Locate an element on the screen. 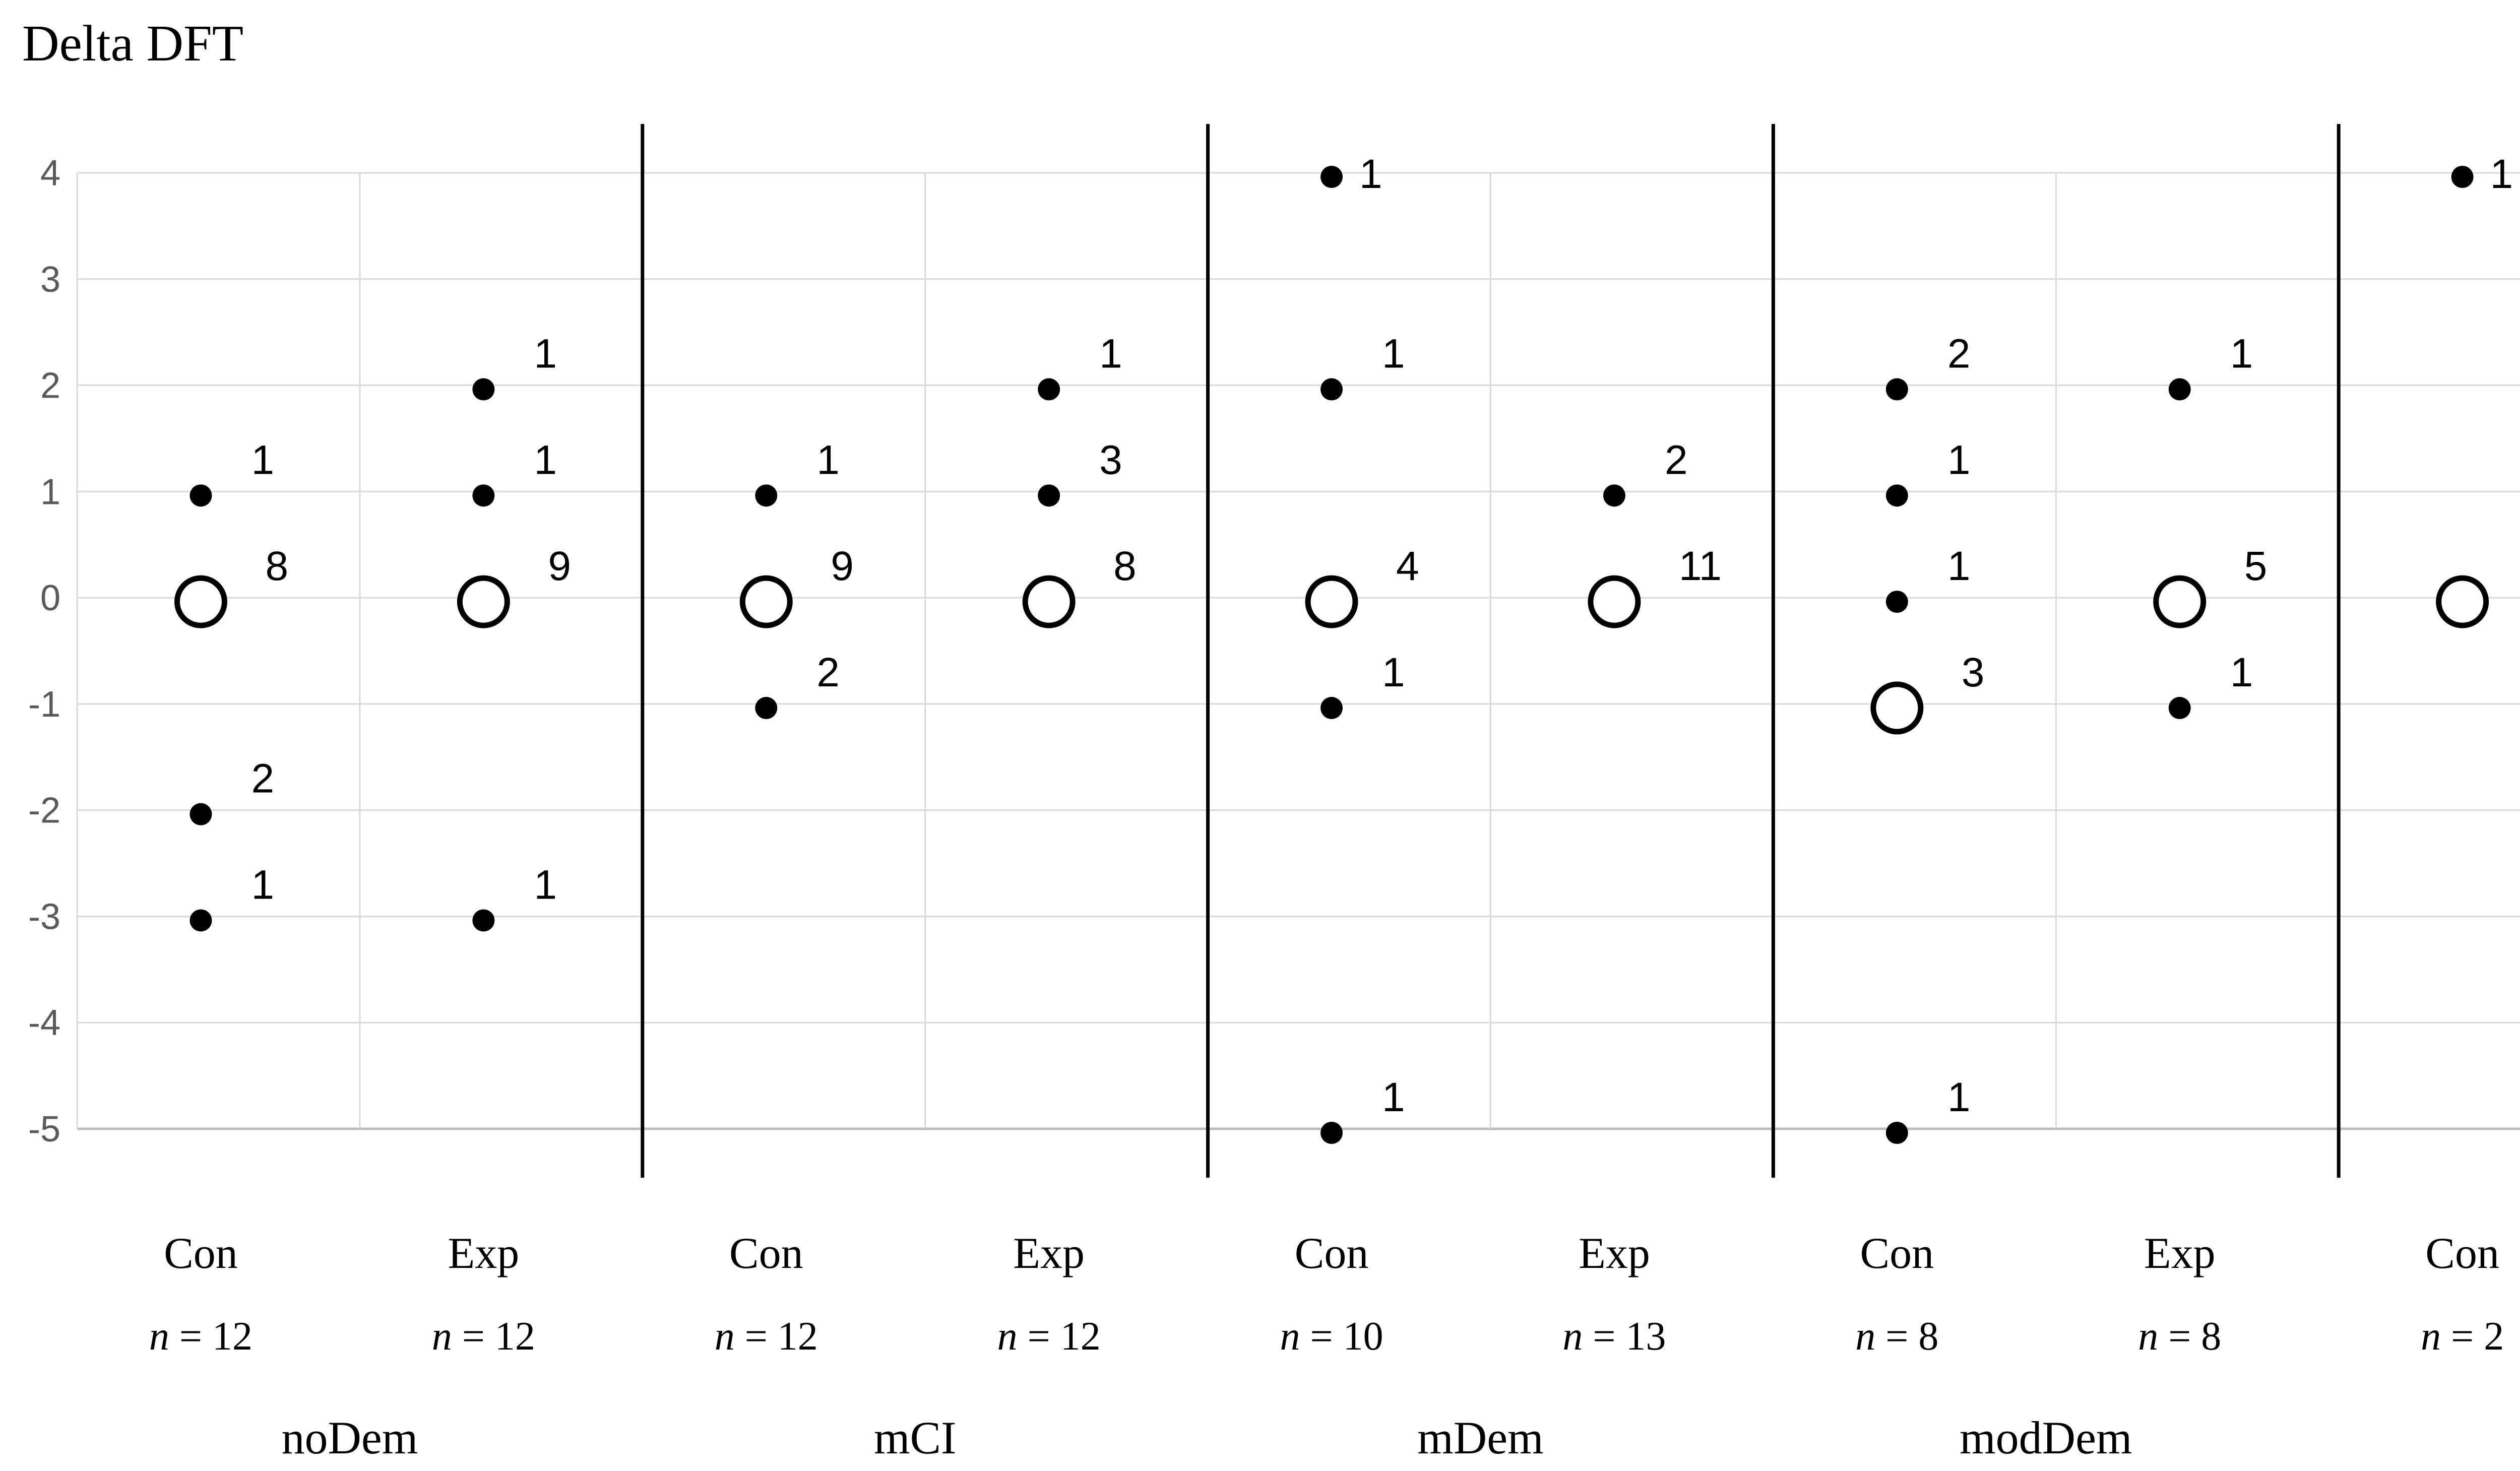 This screenshot has width=2520, height=1471. count-label: 11 is located at coordinates (1700, 566).